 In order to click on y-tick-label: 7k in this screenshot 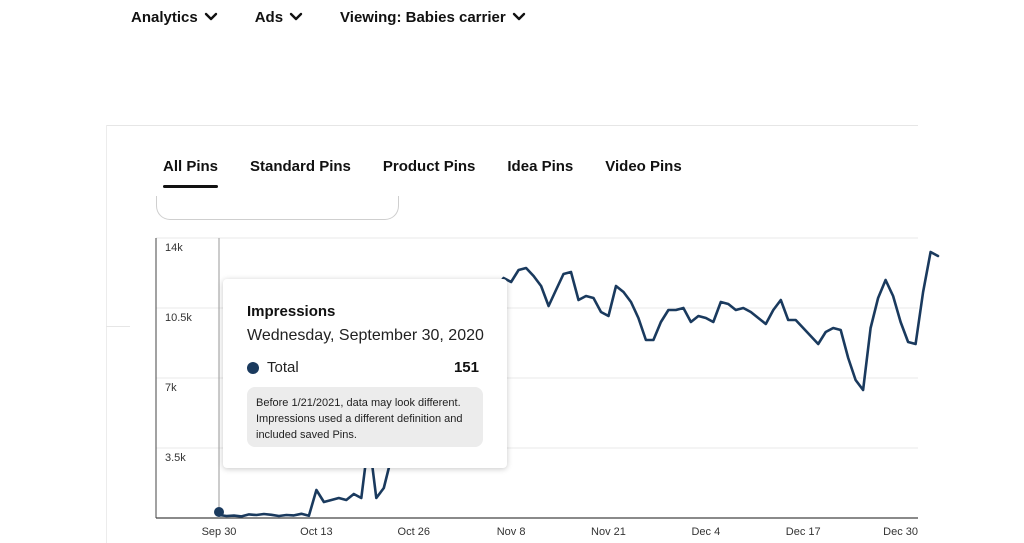, I will do `click(171, 388)`.